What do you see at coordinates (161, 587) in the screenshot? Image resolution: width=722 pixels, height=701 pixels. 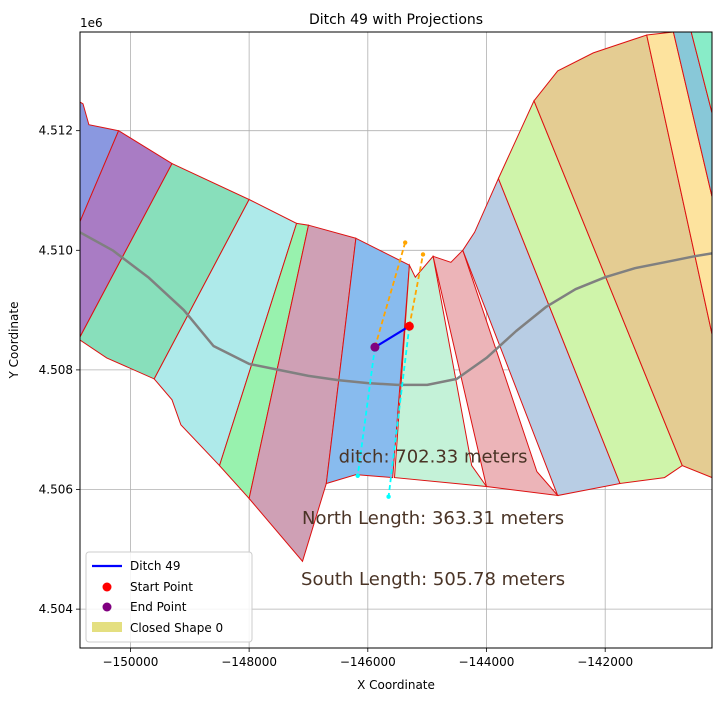 I see `legend-label-start: Start Point` at bounding box center [161, 587].